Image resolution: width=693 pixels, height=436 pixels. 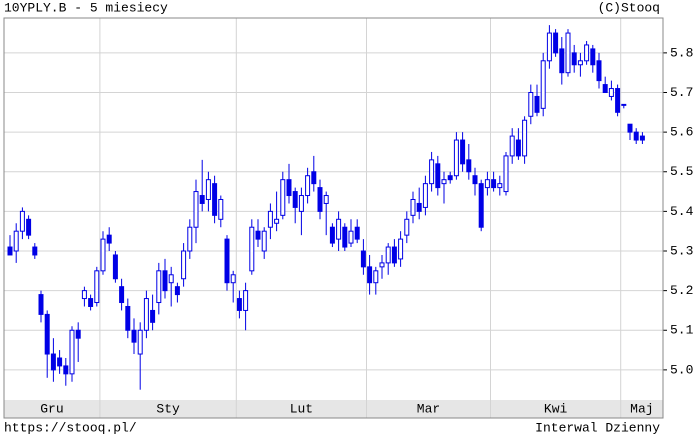 I want to click on y-tick-label: 5.6, so click(x=681, y=132).